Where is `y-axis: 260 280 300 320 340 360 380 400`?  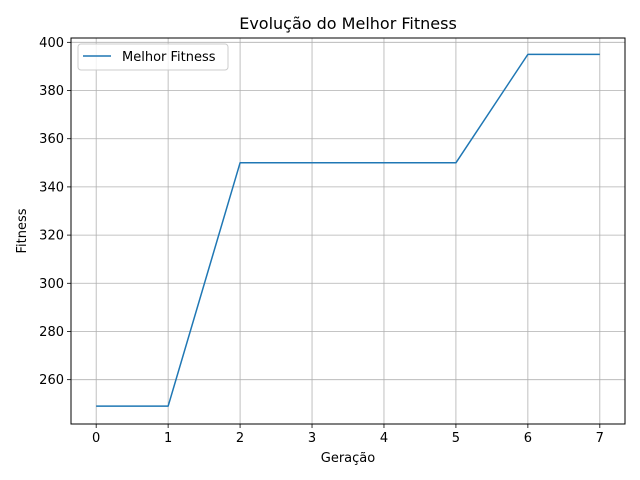
y-axis: 260 280 300 320 340 360 380 400 is located at coordinates (55, 212).